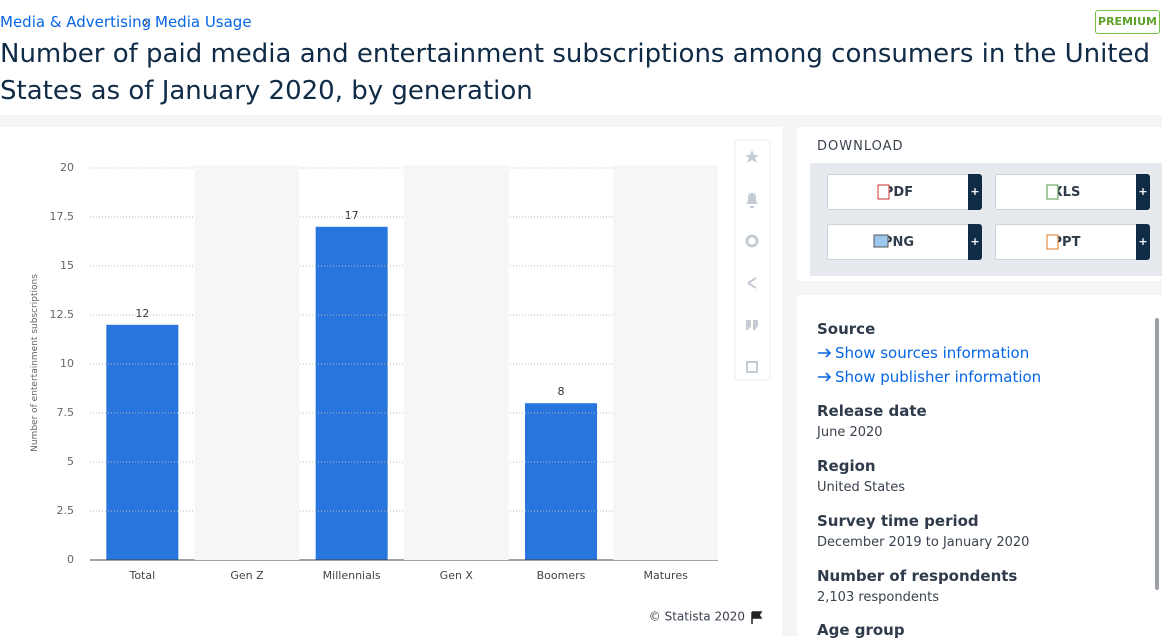 This screenshot has height=639, width=1162. I want to click on source-link: Show publisher information, so click(938, 377).